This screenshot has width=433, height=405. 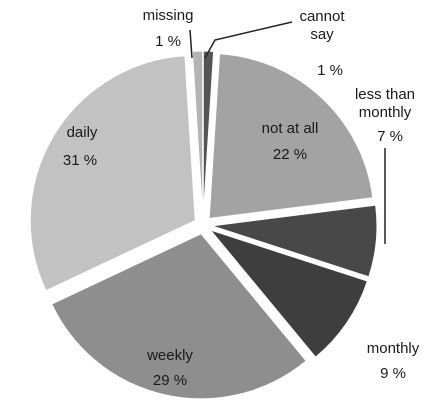 What do you see at coordinates (168, 15) in the screenshot?
I see `slice-label: missing` at bounding box center [168, 15].